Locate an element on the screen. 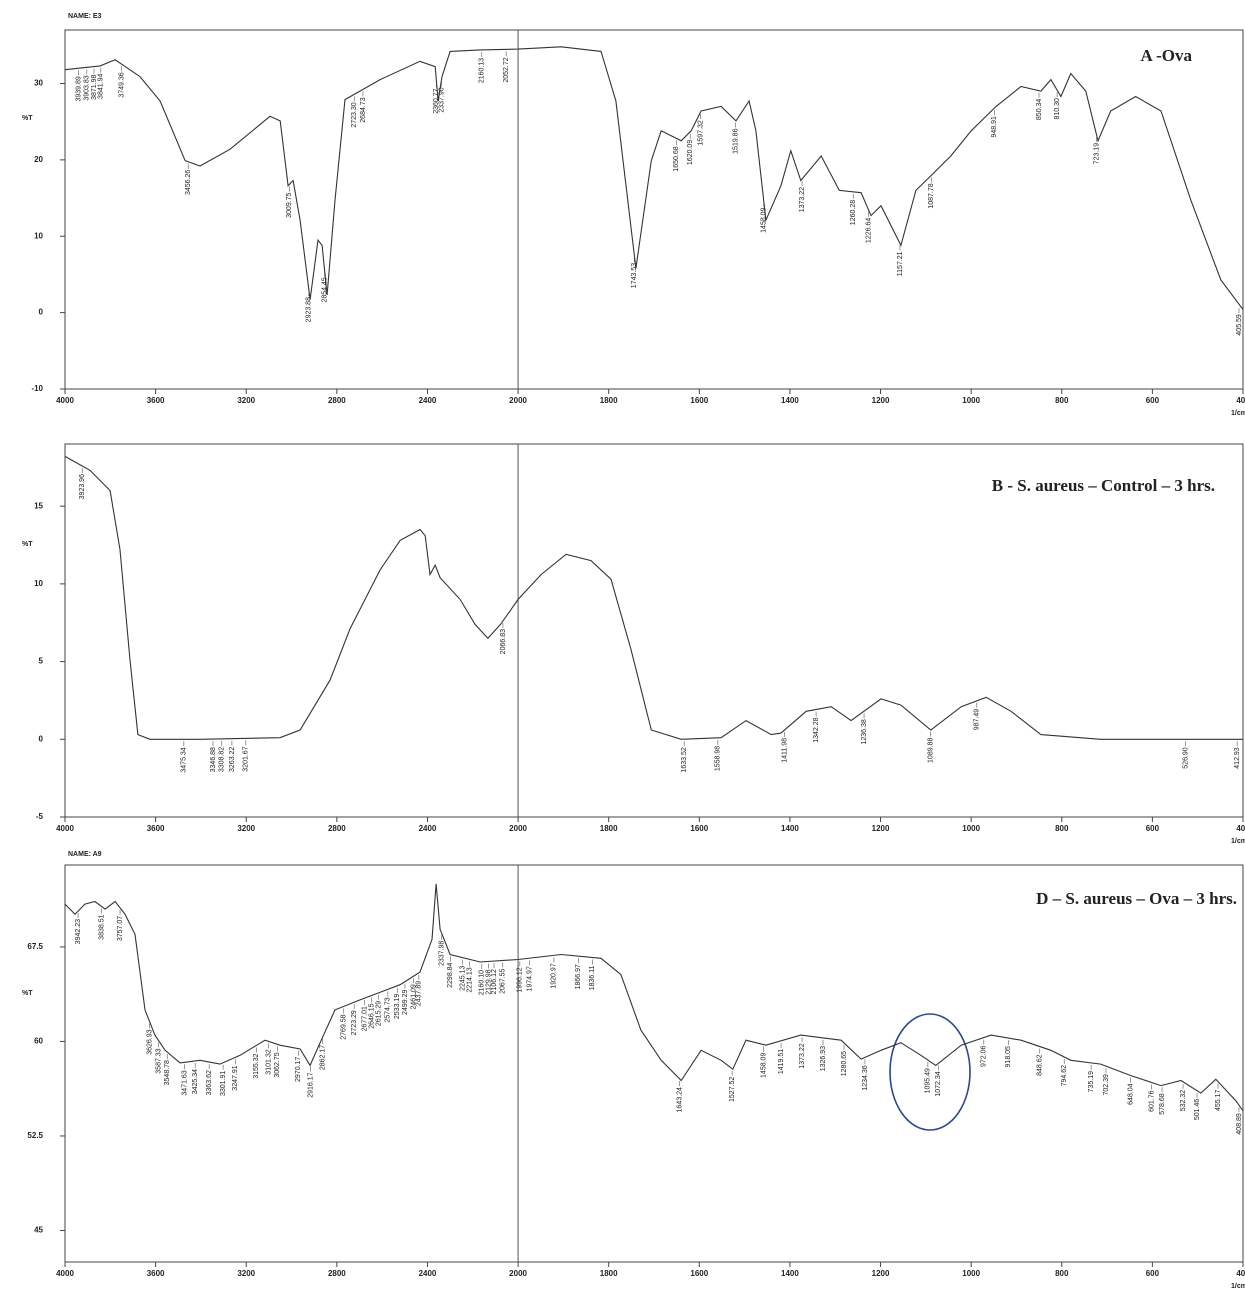  peak-label: 3101.32 is located at coordinates (268, 1061).